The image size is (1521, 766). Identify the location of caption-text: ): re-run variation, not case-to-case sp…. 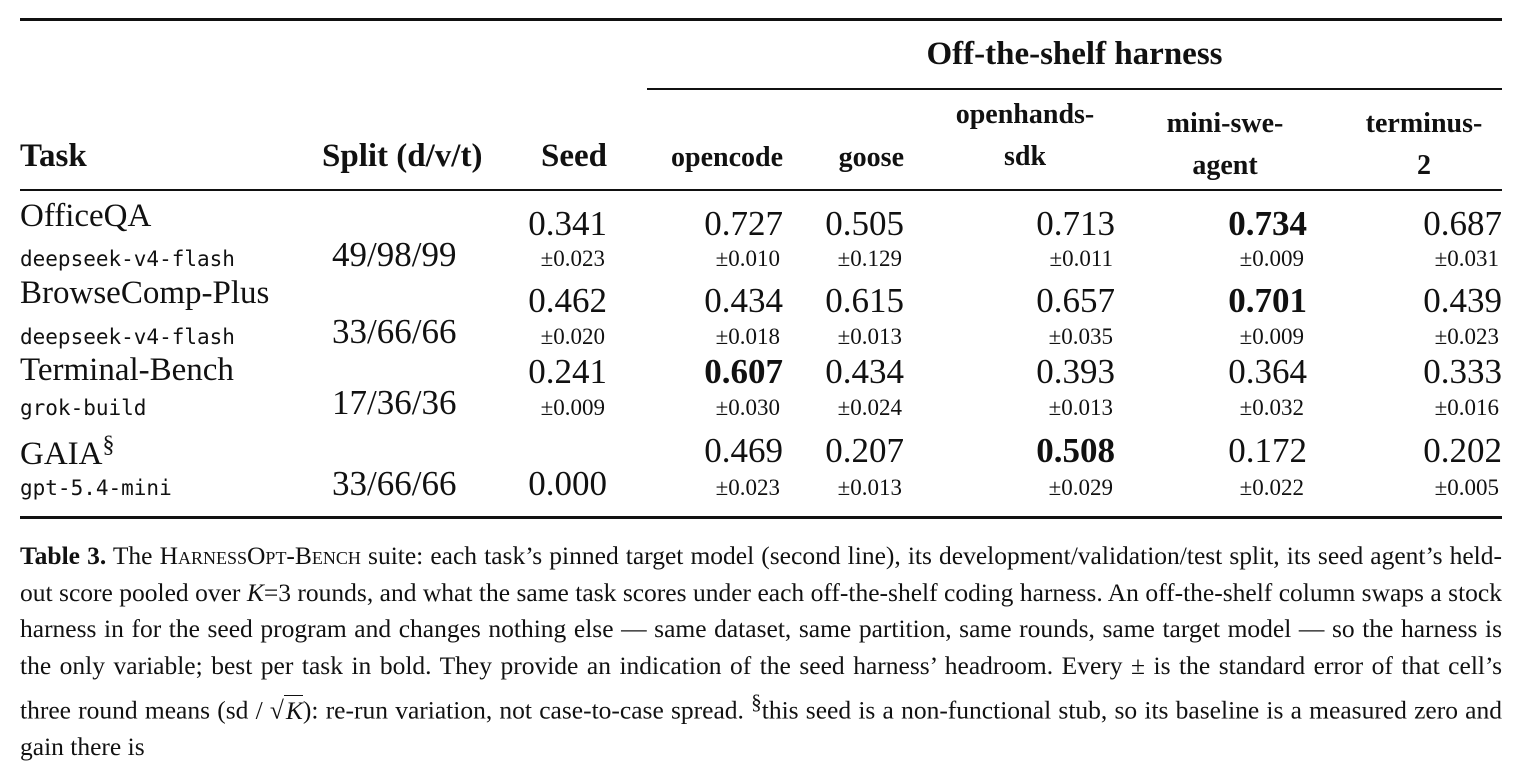
(527, 710).